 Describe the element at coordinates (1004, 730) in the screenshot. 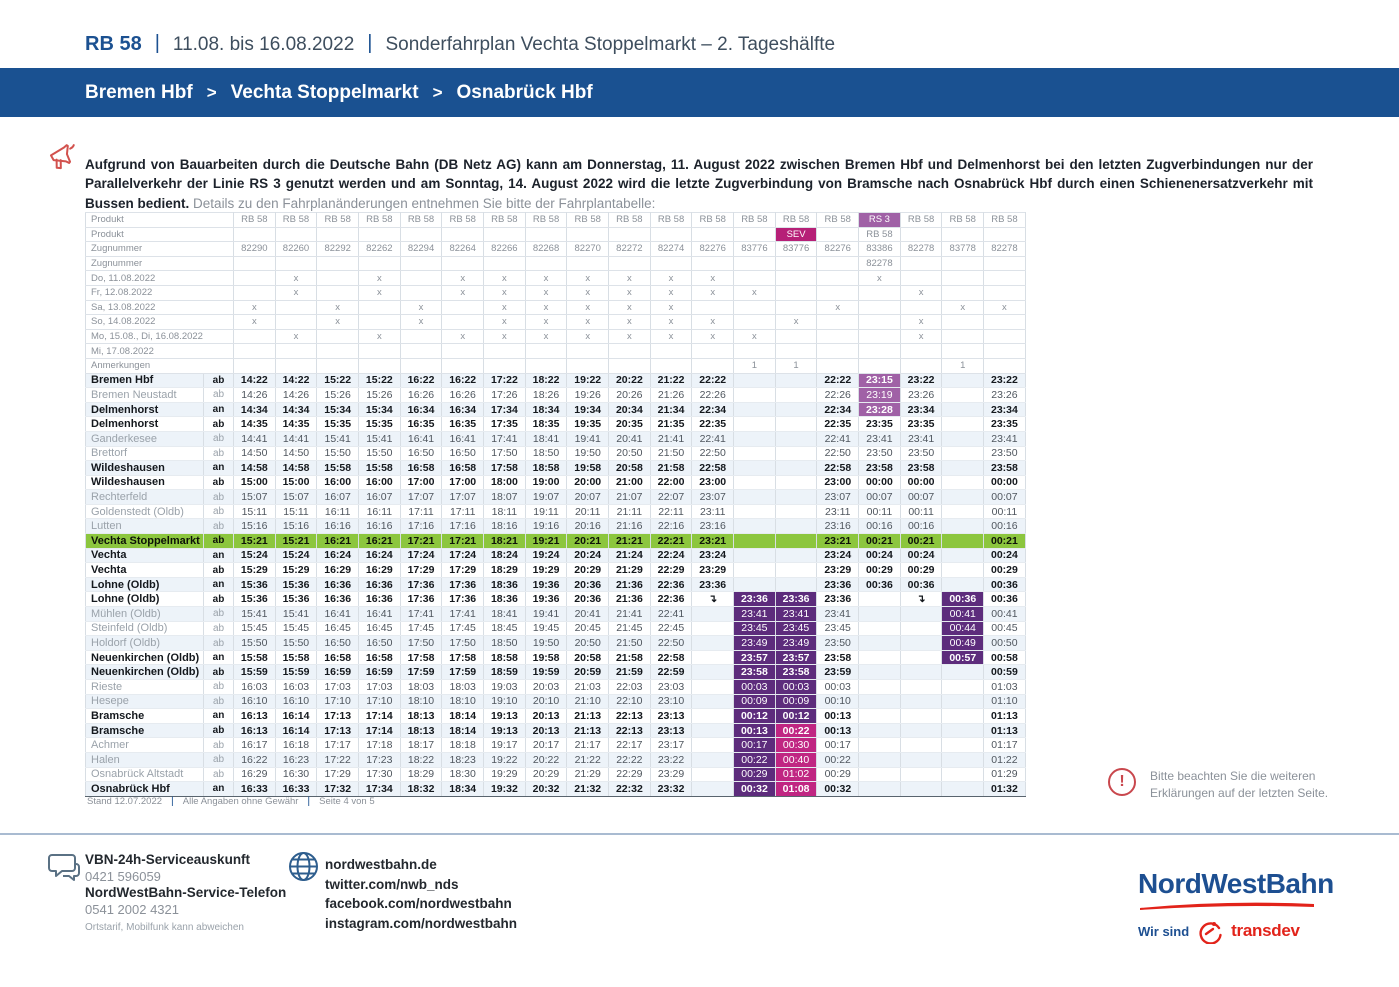

I see `time-cell: 01:13` at that location.